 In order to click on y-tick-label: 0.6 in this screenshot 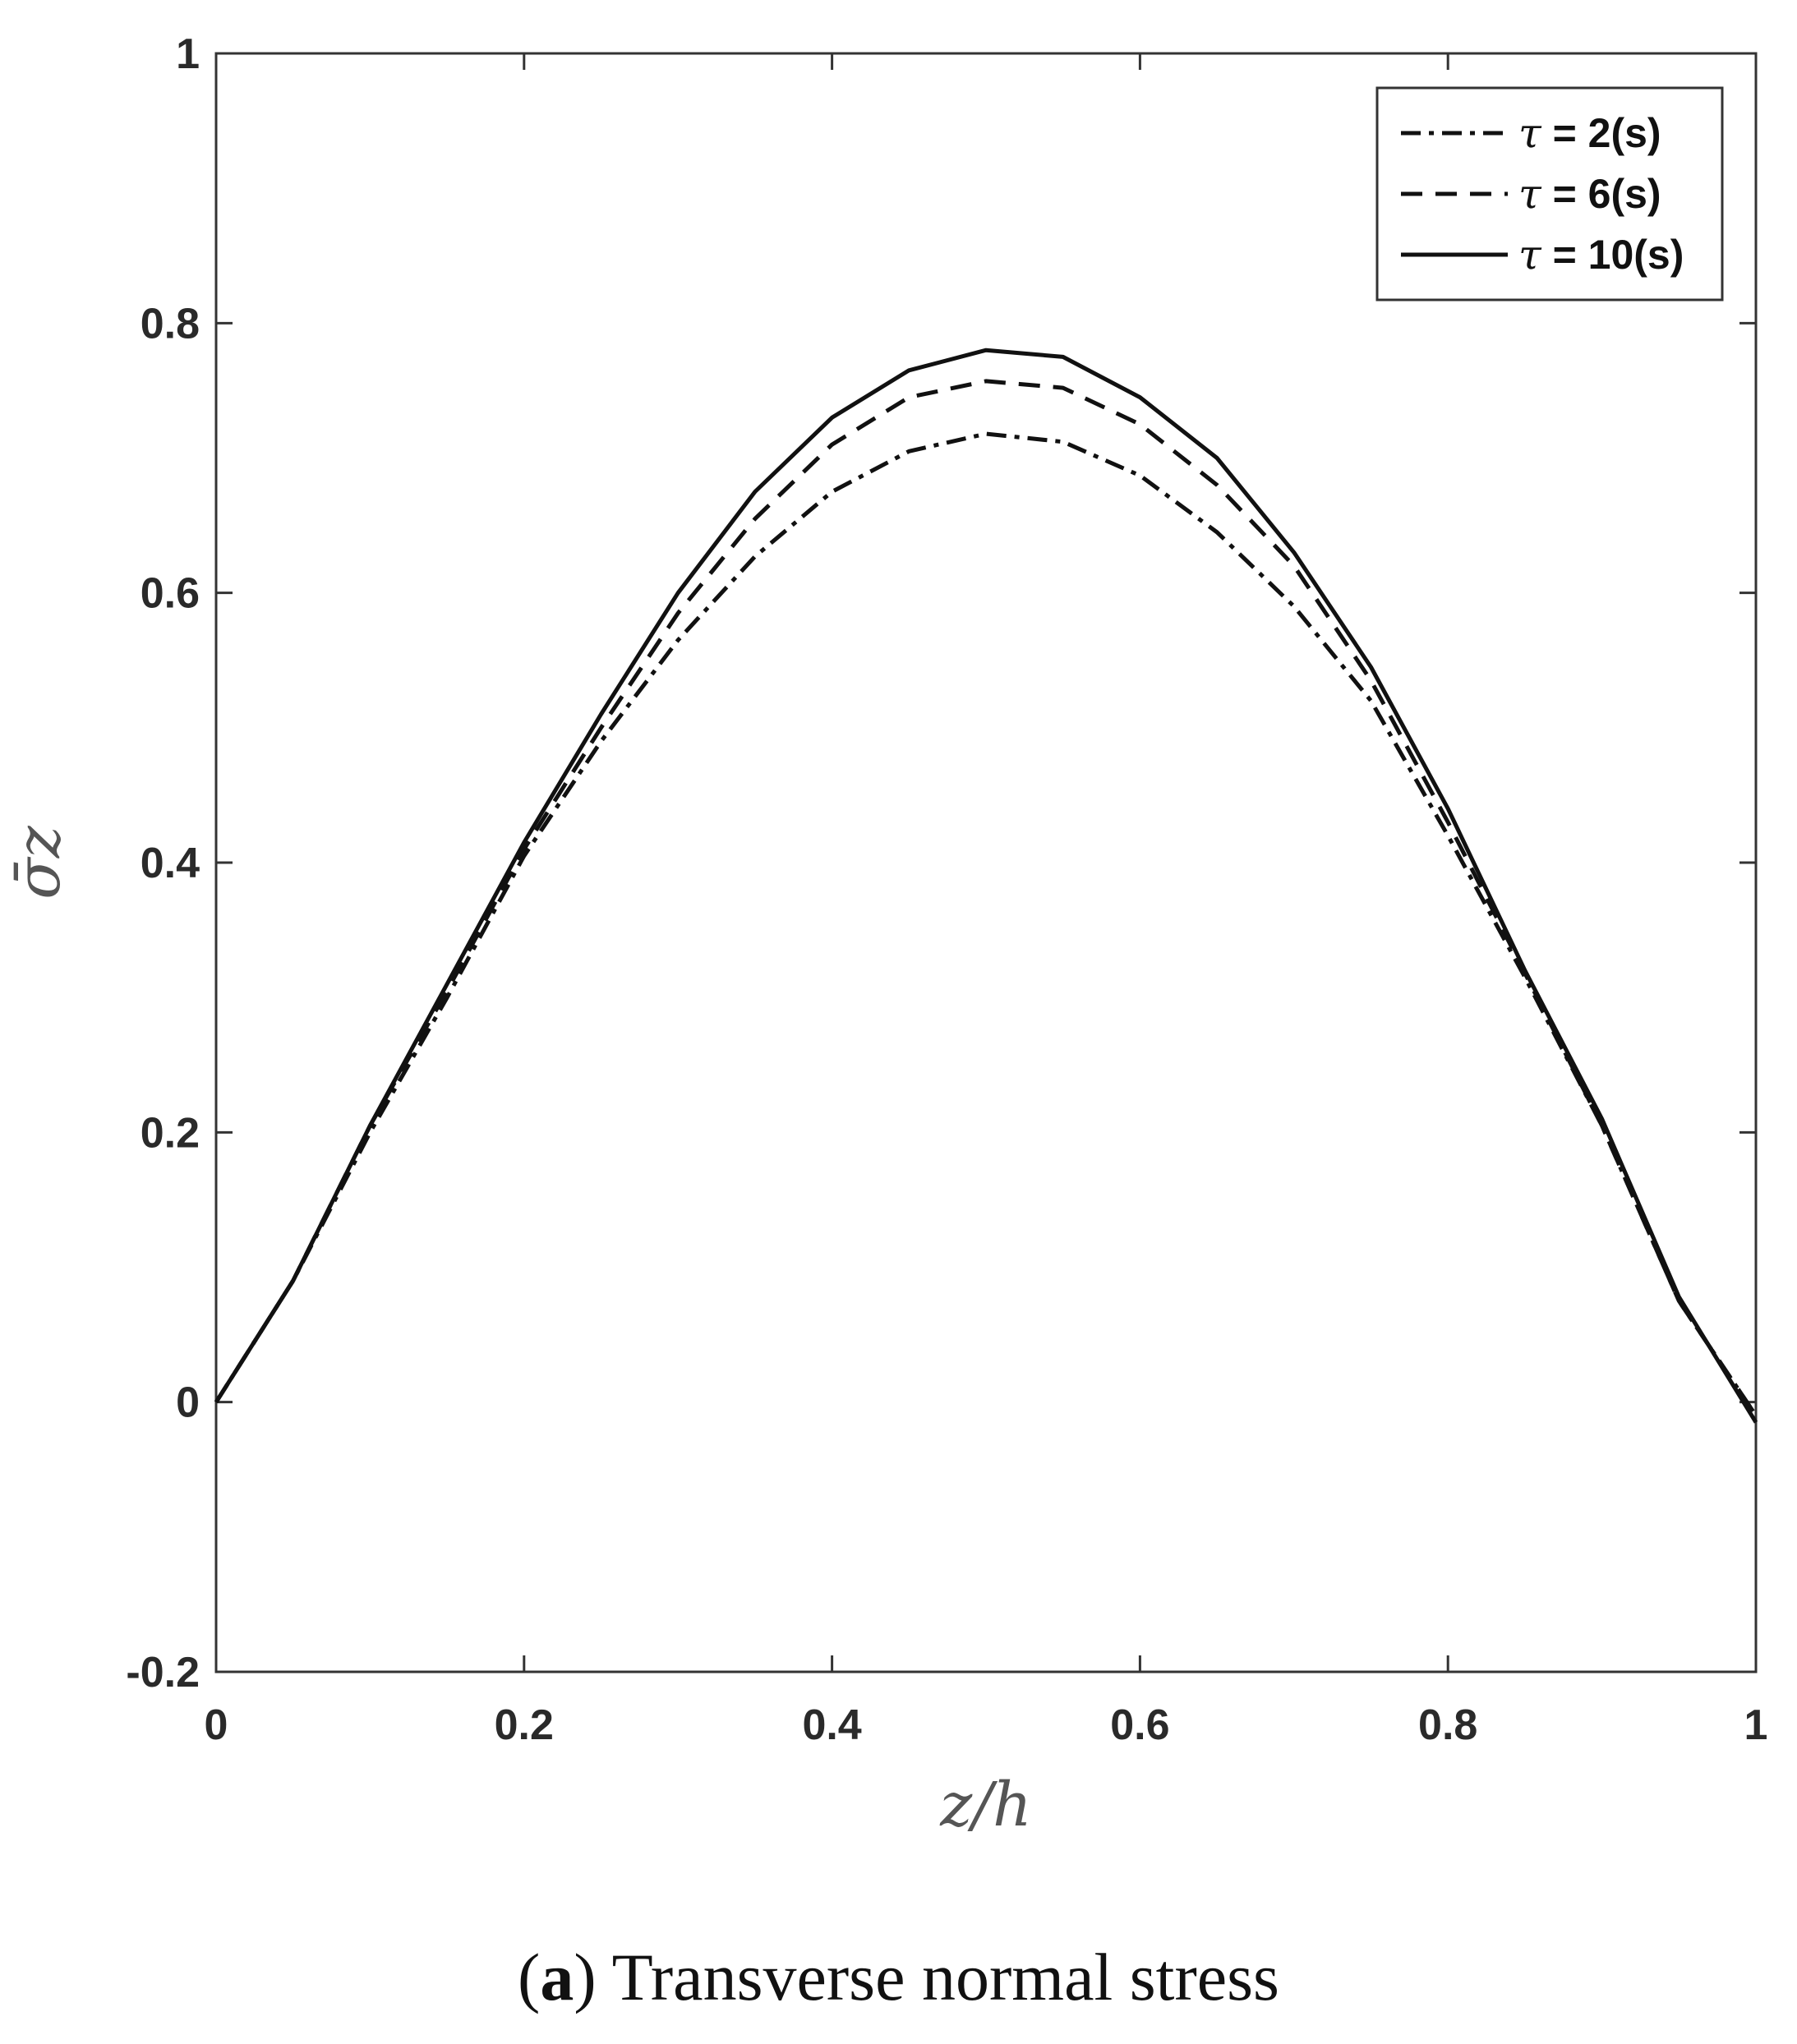, I will do `click(170, 594)`.